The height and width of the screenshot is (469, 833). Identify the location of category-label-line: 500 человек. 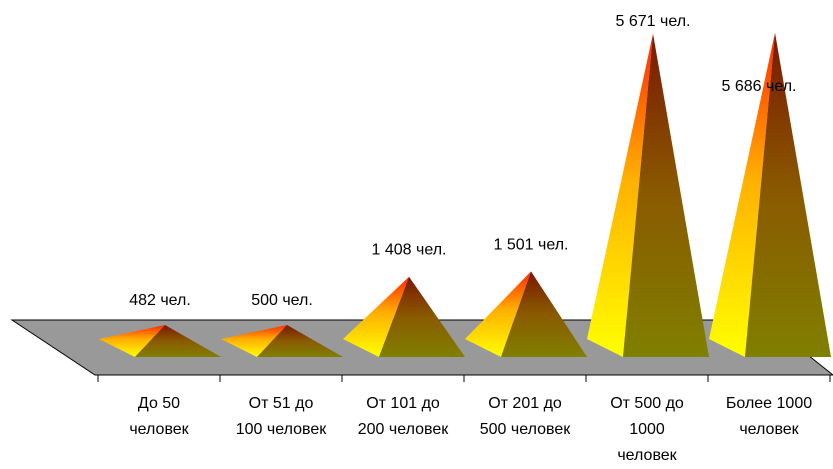
(525, 429).